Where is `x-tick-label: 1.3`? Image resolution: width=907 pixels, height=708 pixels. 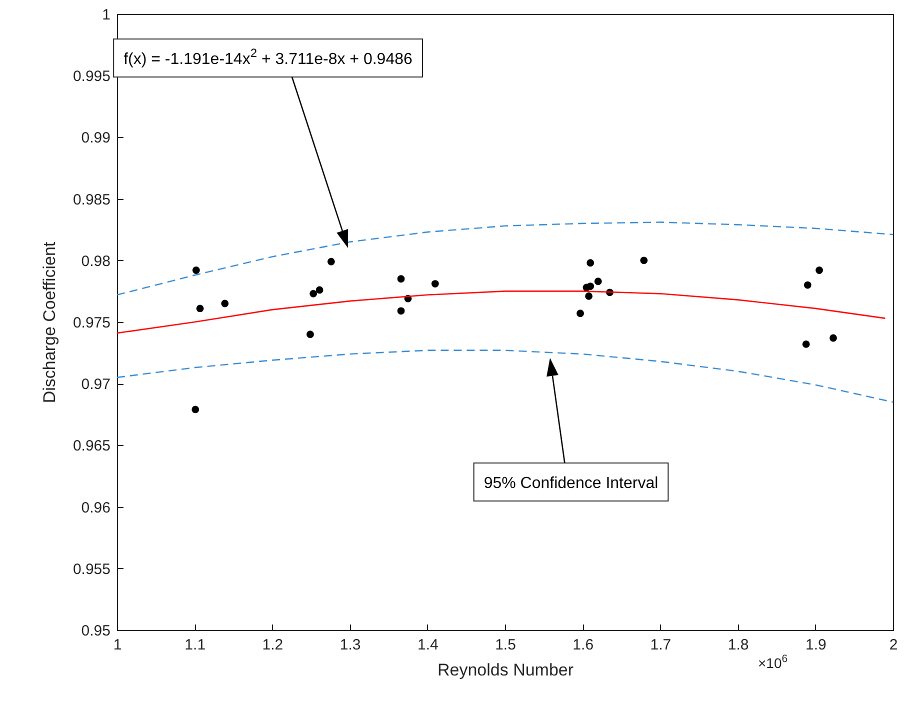 x-tick-label: 1.3 is located at coordinates (350, 645).